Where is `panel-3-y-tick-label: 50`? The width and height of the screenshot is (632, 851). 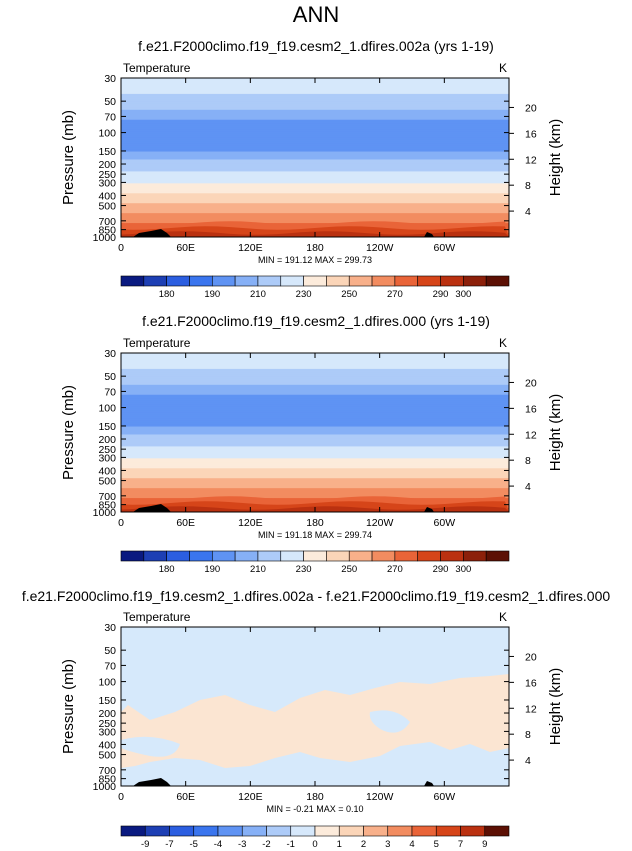 panel-3-y-tick-label: 50 is located at coordinates (110, 651).